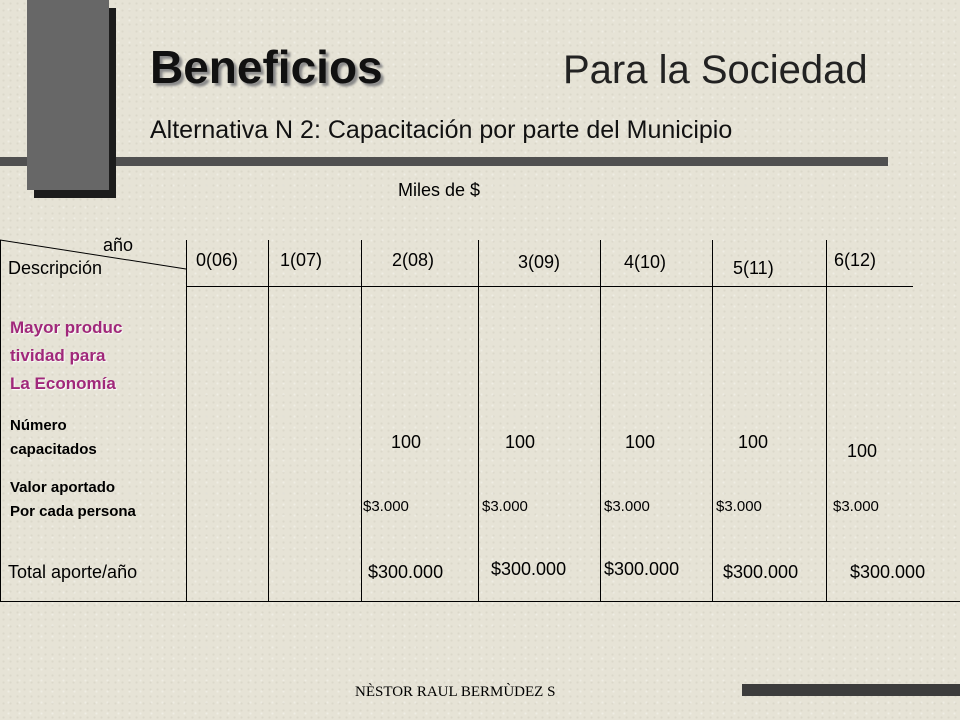 This screenshot has height=720, width=960. What do you see at coordinates (73, 500) in the screenshot?
I see `row-label-value-per-person: Valor aportado Por cada persona` at bounding box center [73, 500].